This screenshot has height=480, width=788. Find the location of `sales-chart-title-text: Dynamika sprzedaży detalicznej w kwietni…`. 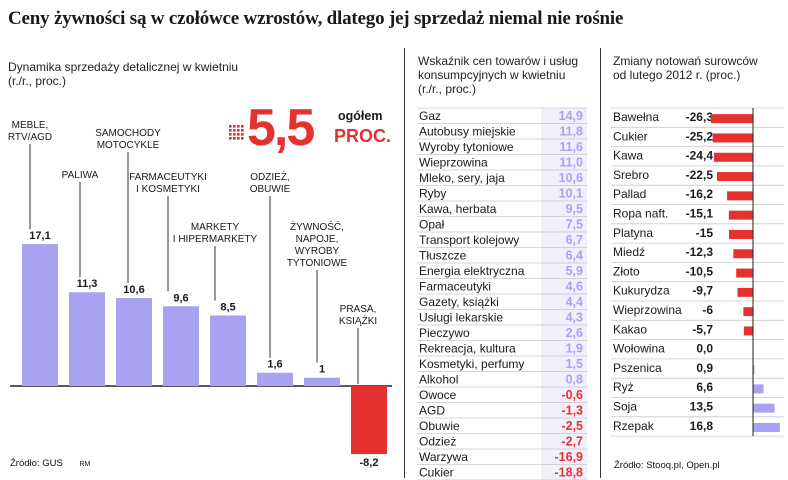

sales-chart-title-text: Dynamika sprzedaży detalicznej w kwietni… is located at coordinates (123, 67).